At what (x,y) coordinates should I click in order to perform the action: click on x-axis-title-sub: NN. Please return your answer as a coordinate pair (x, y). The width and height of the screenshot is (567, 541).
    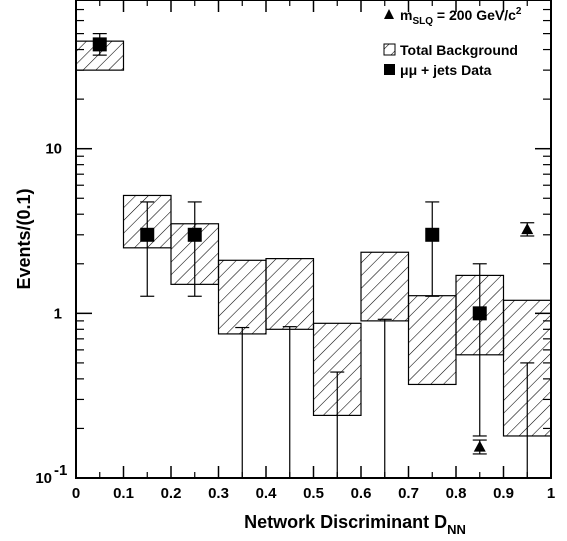
    Looking at the image, I should click on (456, 529).